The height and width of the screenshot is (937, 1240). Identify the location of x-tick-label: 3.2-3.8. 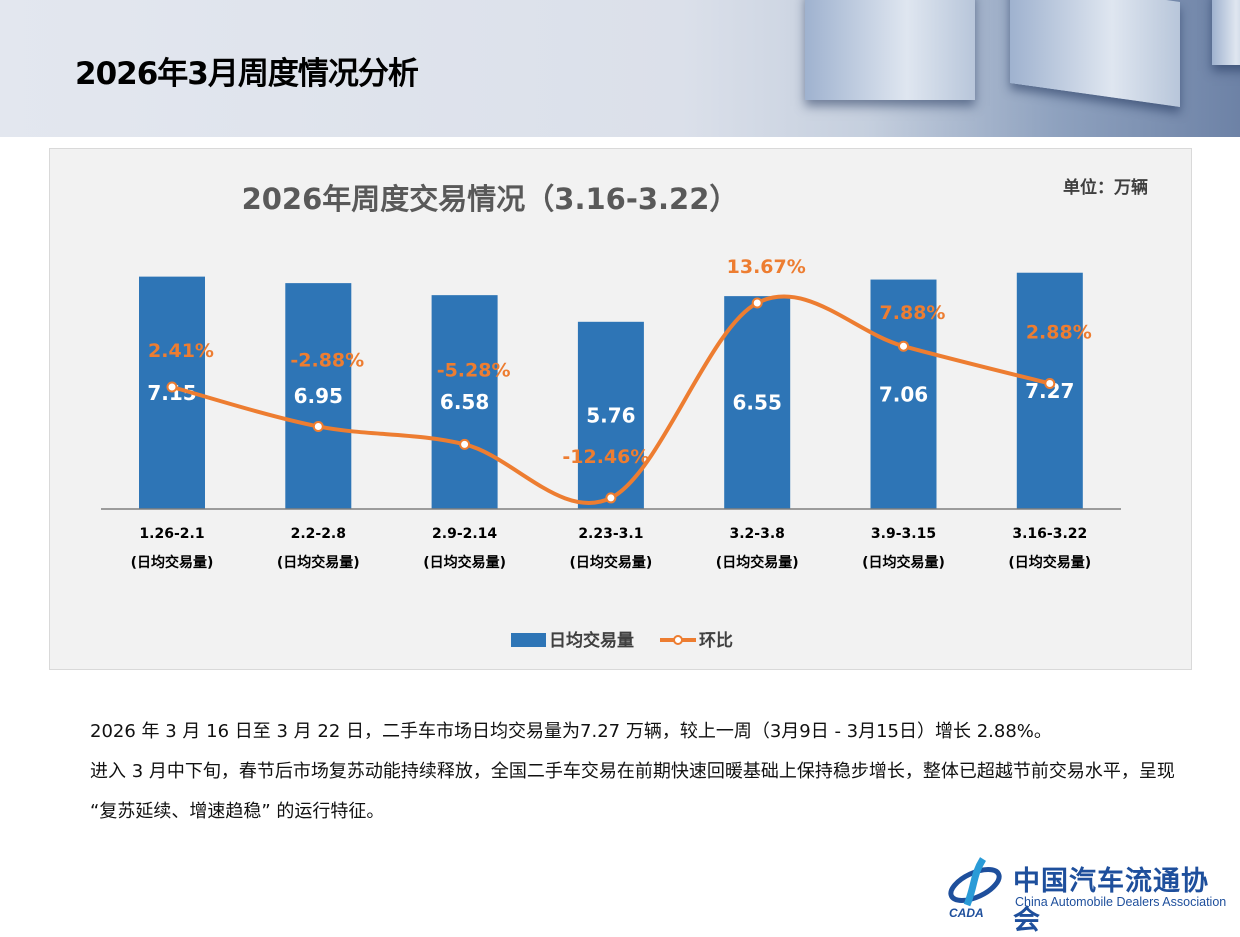
(756, 534).